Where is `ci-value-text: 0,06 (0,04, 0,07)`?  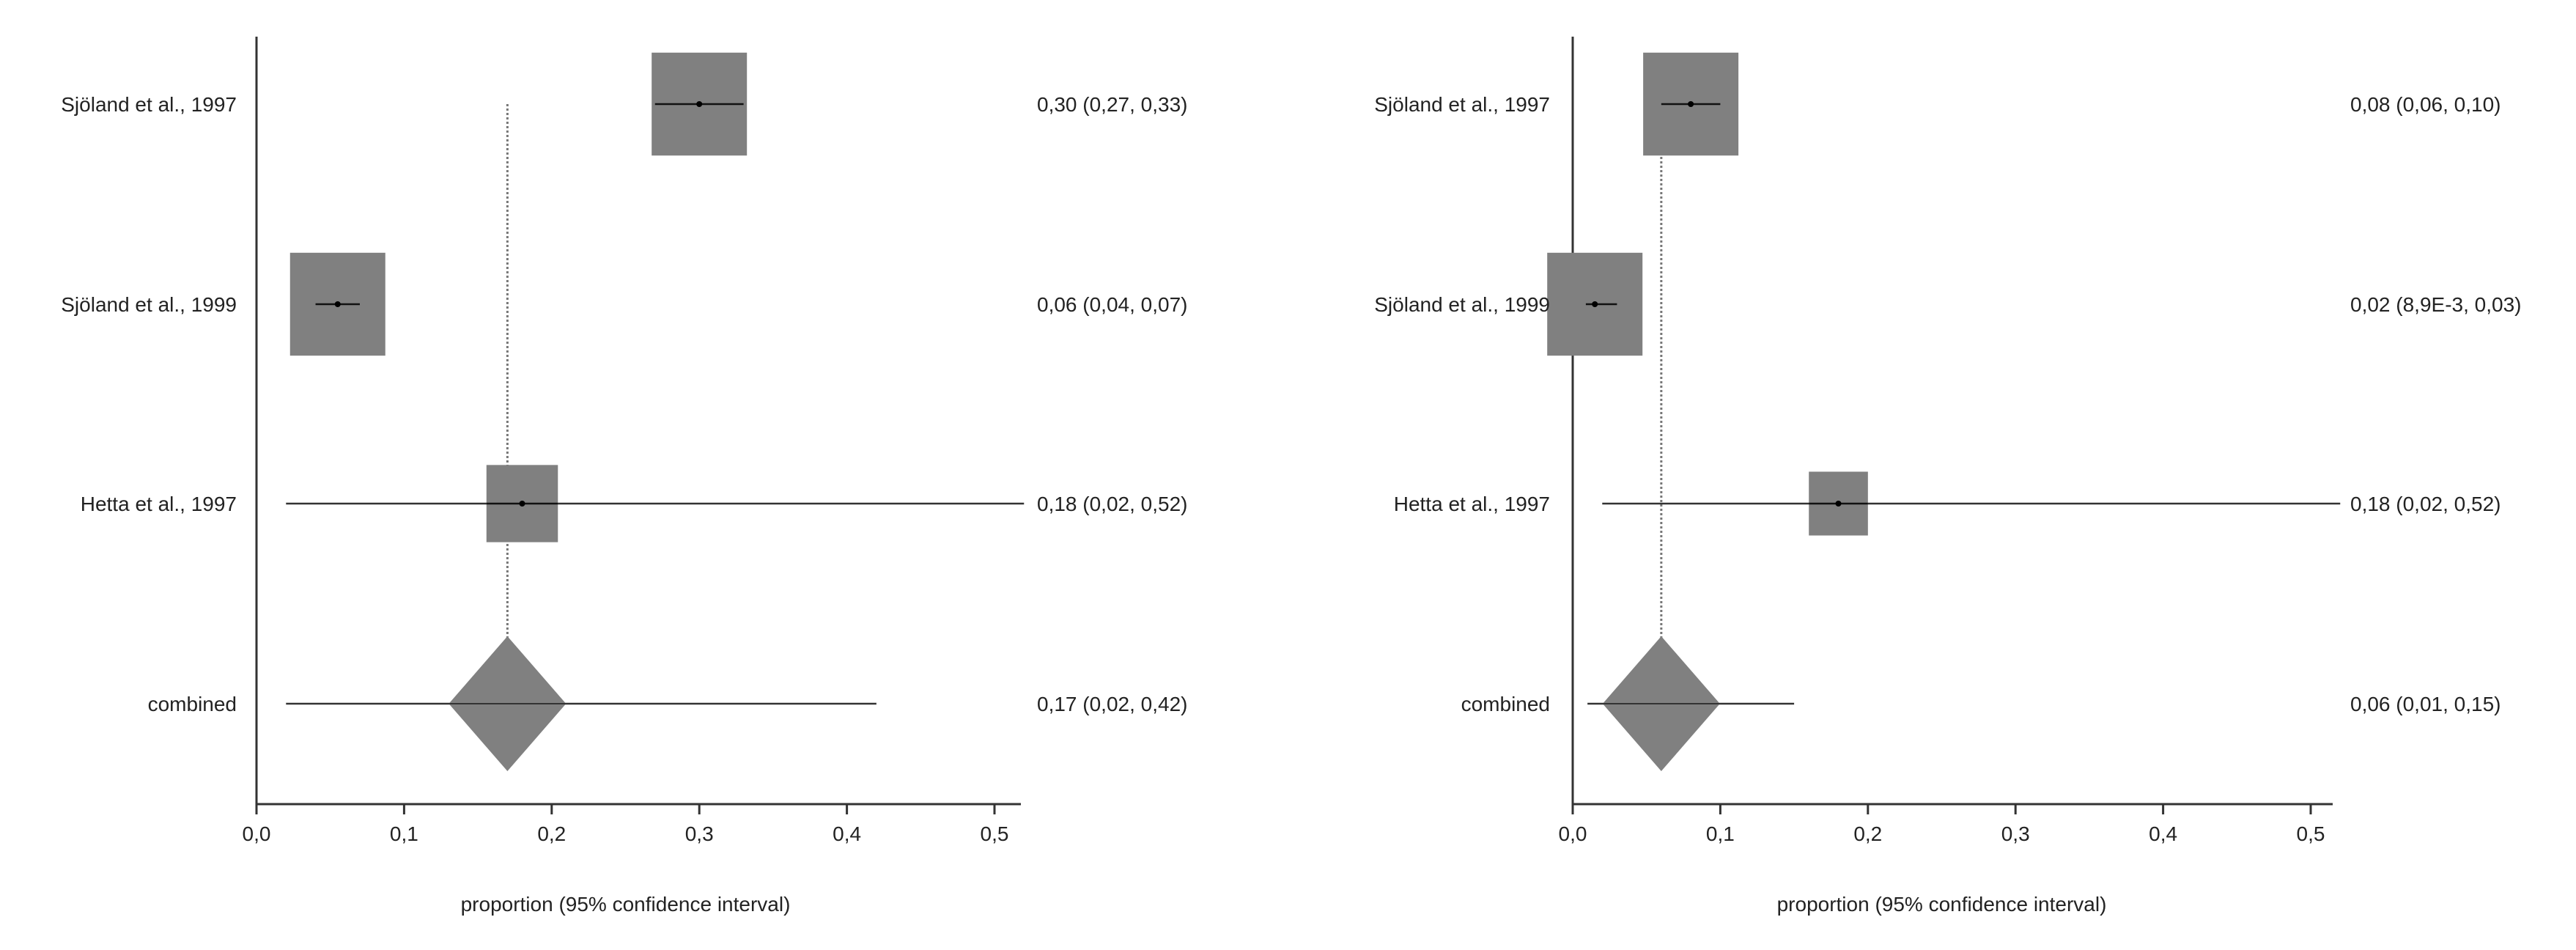
ci-value-text: 0,06 (0,04, 0,07) is located at coordinates (1112, 305).